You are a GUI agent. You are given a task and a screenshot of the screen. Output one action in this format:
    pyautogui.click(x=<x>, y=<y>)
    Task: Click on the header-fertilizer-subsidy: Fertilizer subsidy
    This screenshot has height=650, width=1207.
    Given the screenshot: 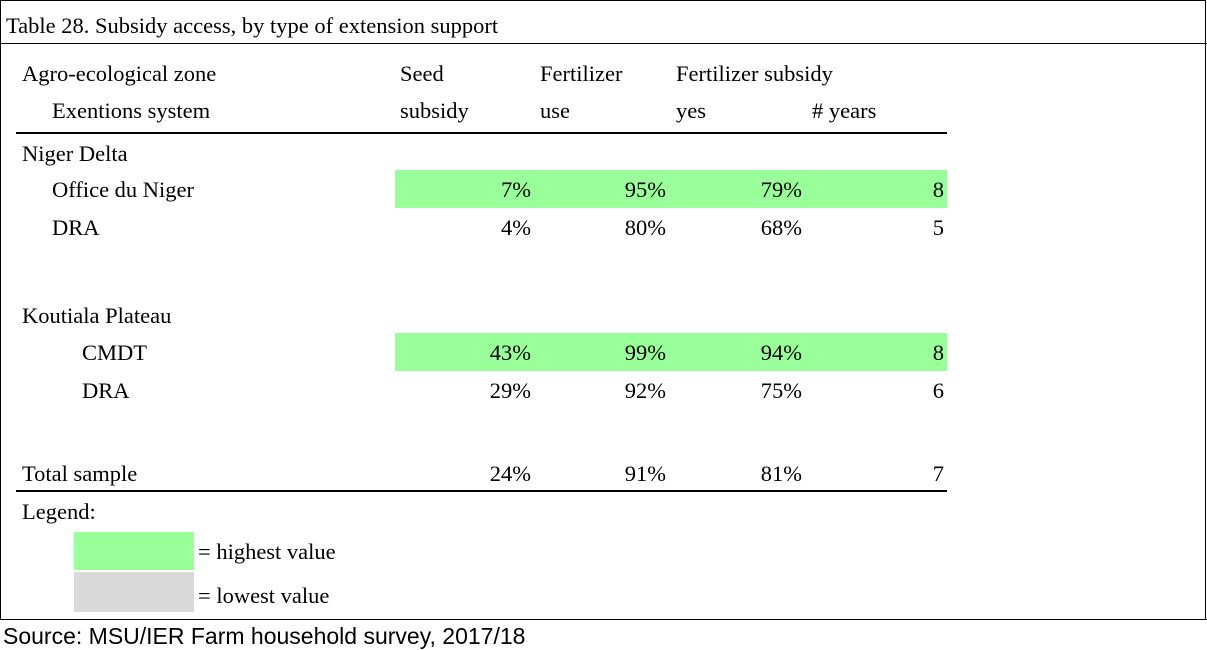 What is the action you would take?
    pyautogui.click(x=754, y=73)
    